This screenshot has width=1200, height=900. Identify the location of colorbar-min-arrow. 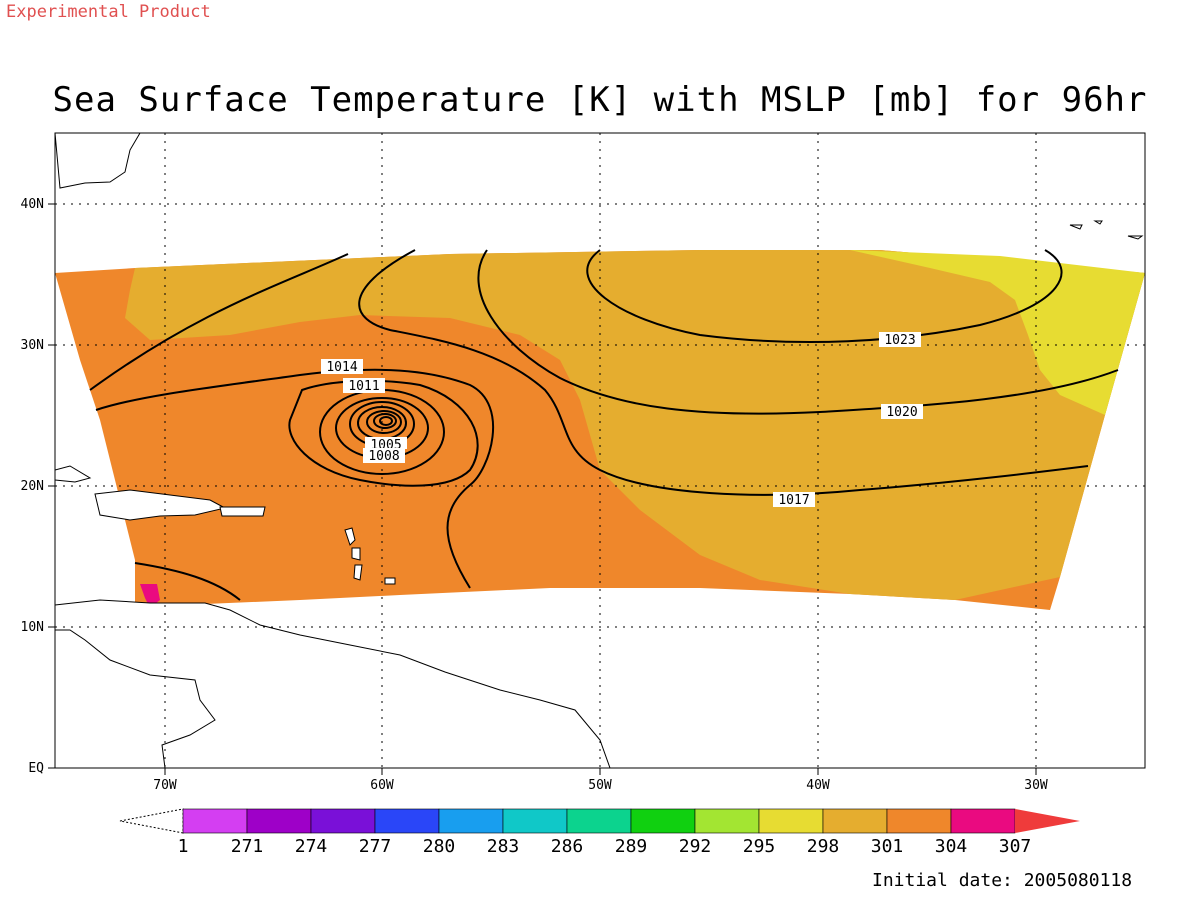
(151, 821).